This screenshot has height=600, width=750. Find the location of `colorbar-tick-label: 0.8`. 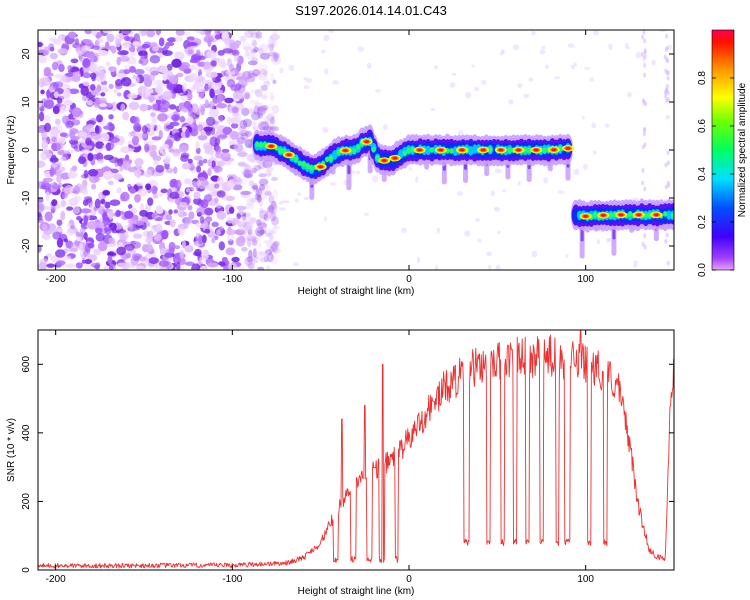

colorbar-tick-label: 0.8 is located at coordinates (702, 78).